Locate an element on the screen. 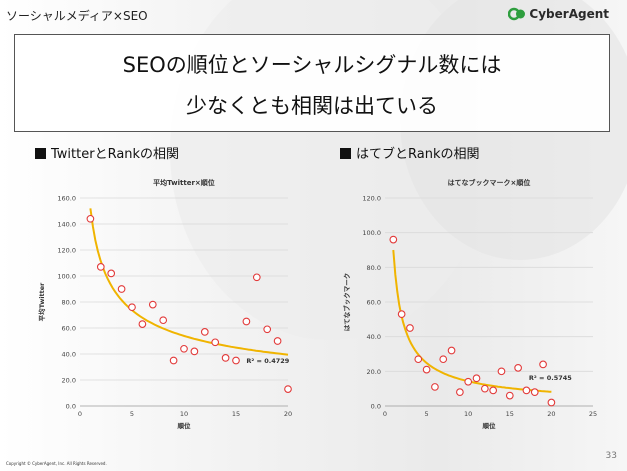  y-axis-label: はてなブックマーク is located at coordinates (346, 302).